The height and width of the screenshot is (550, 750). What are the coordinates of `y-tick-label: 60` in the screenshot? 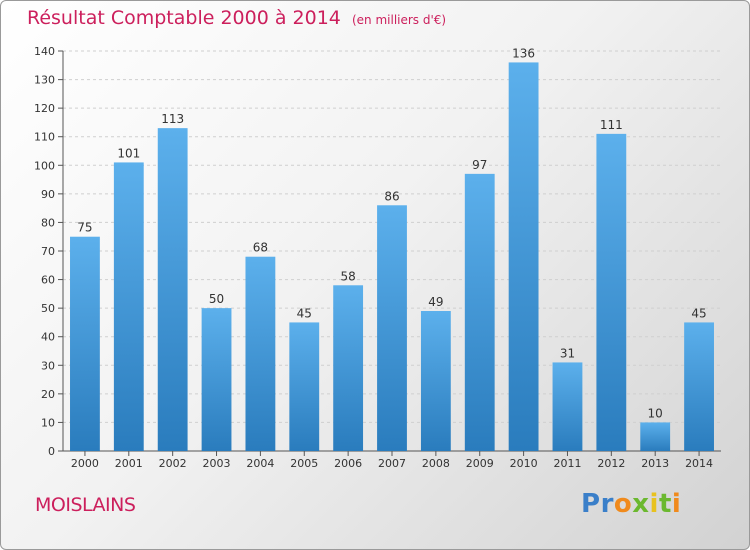 It's located at (48, 280).